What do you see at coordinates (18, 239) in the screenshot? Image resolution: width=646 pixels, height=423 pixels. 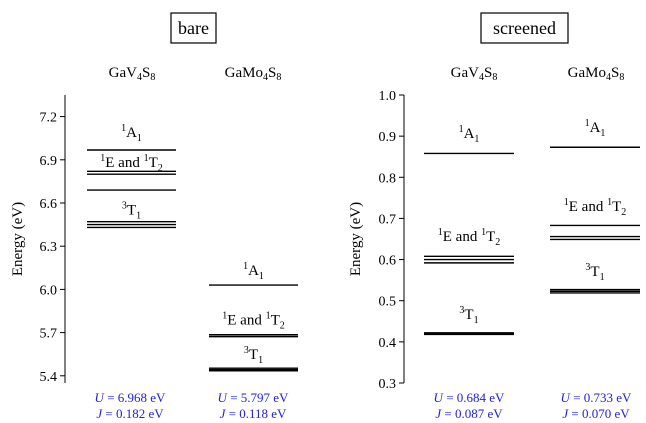 I see `y-axis-label-bare: Energy (eV)` at bounding box center [18, 239].